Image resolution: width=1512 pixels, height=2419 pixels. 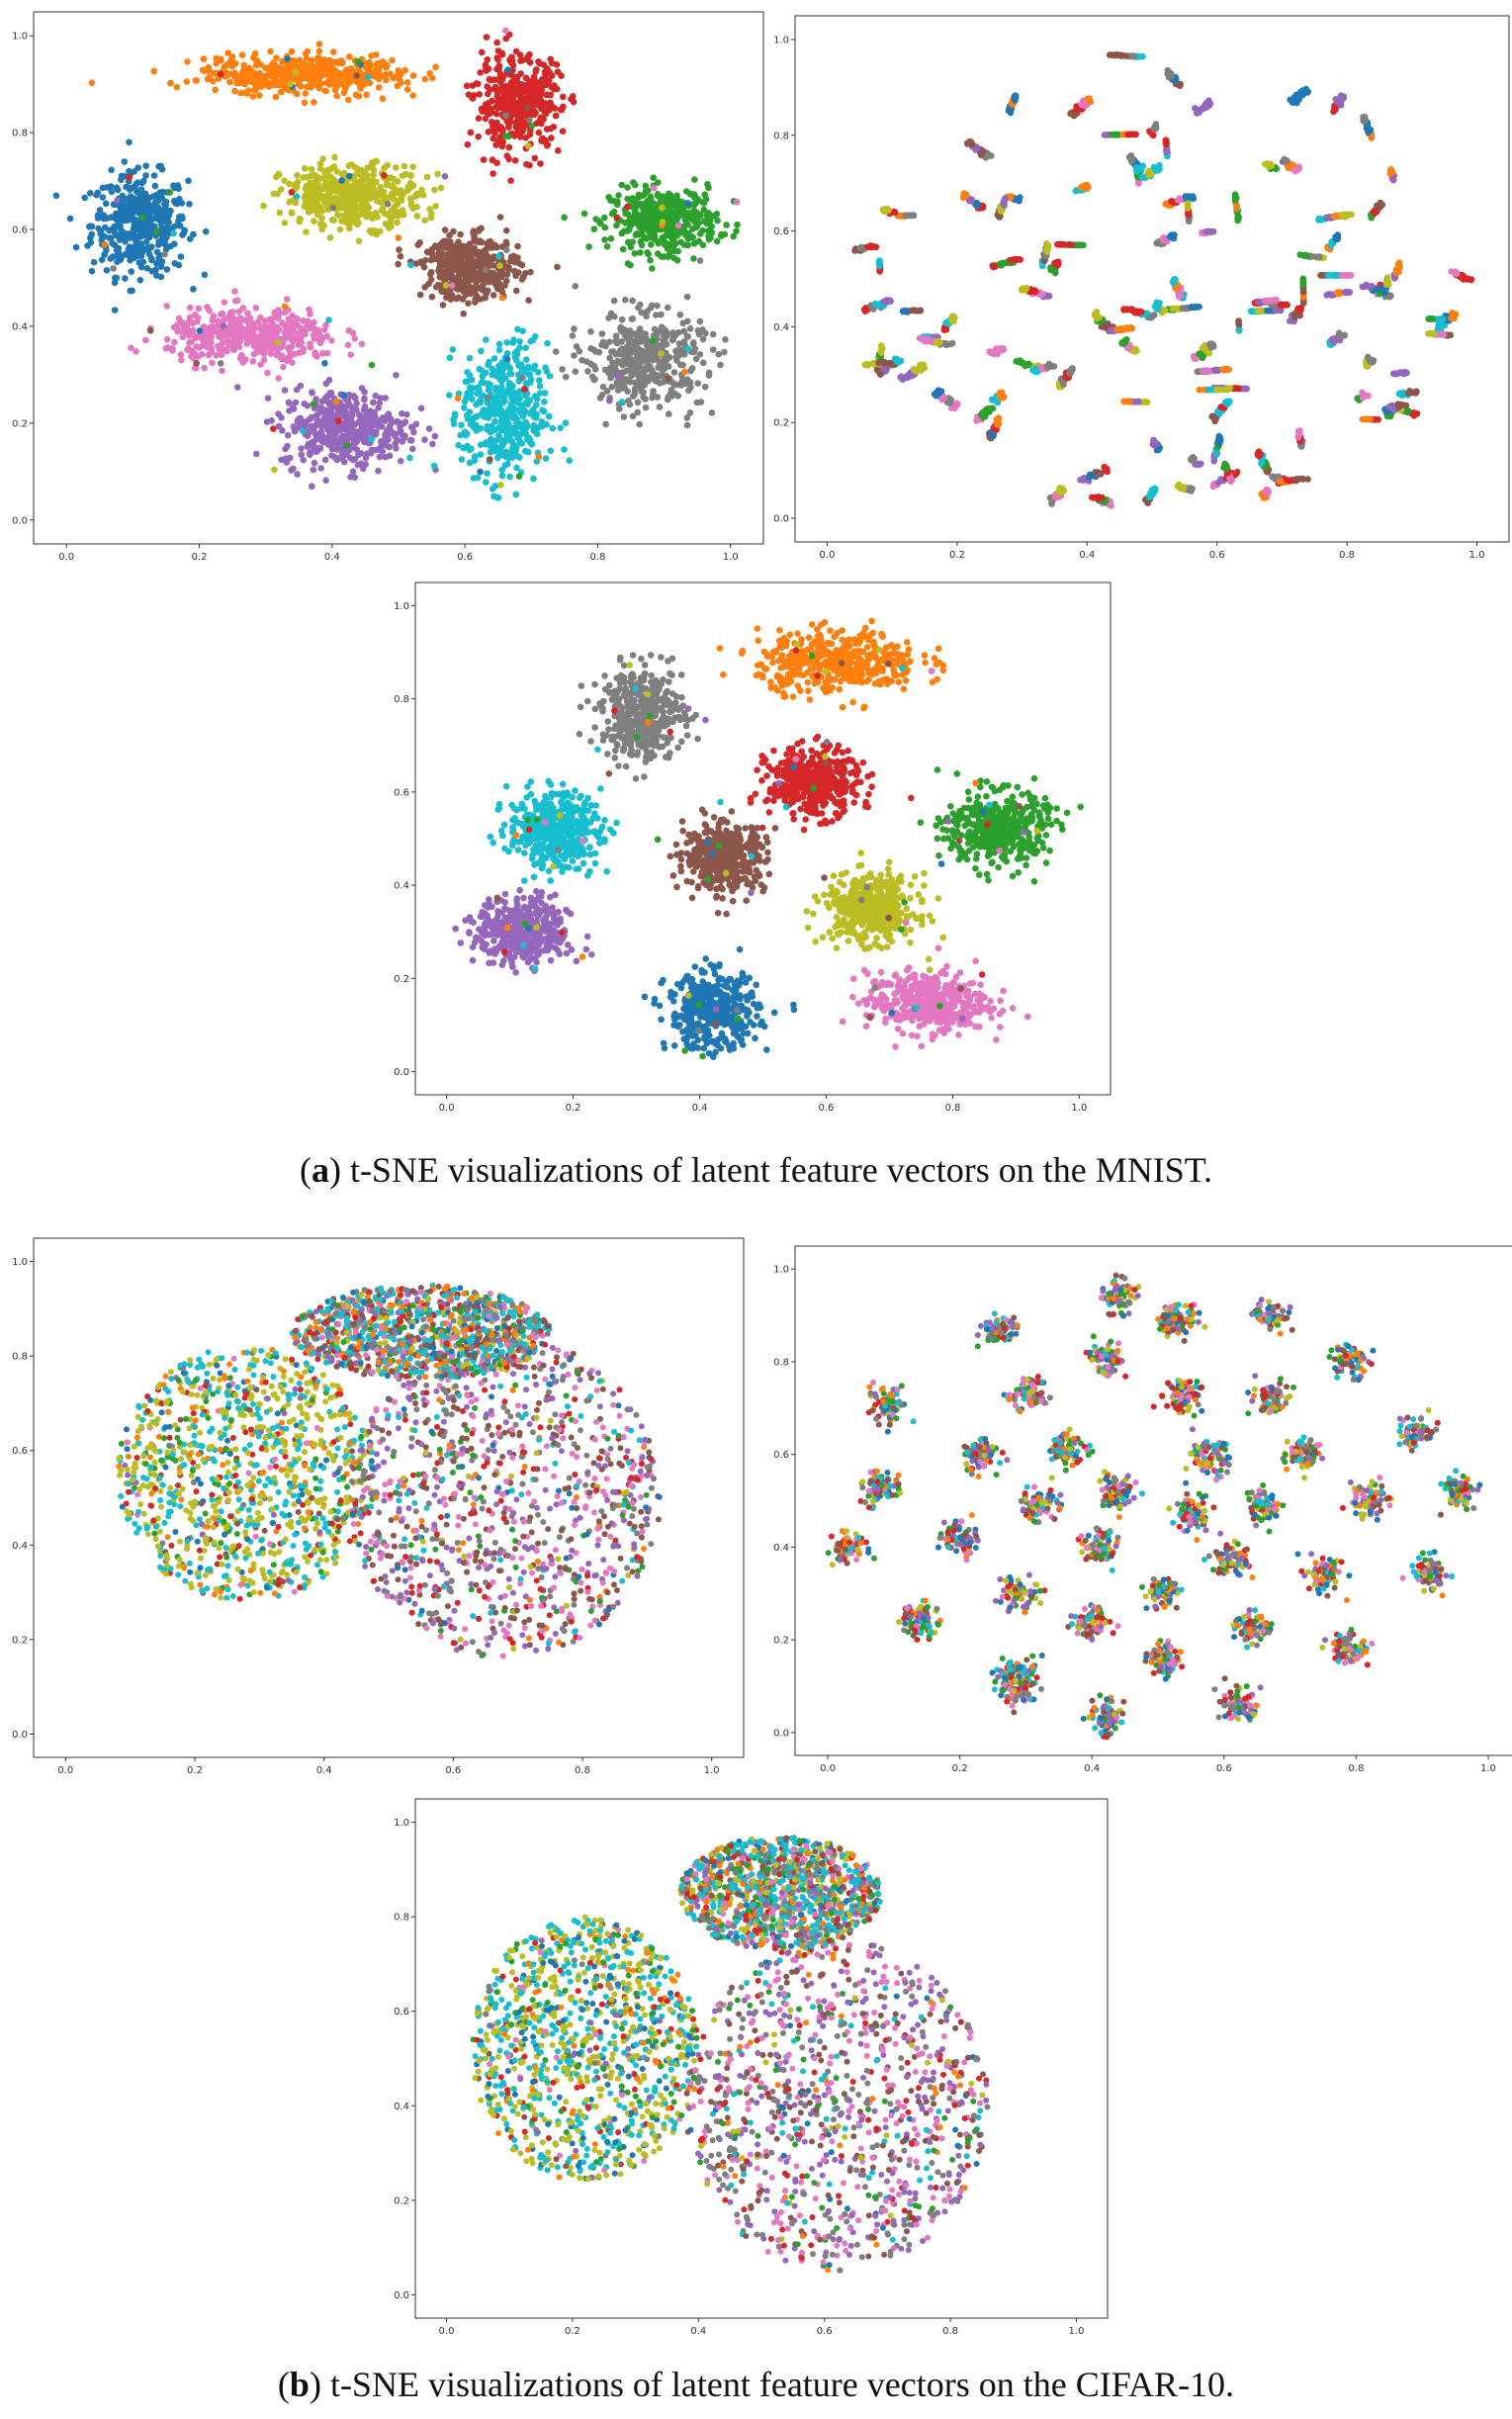 I want to click on x-tick-label: 0.0, so click(x=66, y=557).